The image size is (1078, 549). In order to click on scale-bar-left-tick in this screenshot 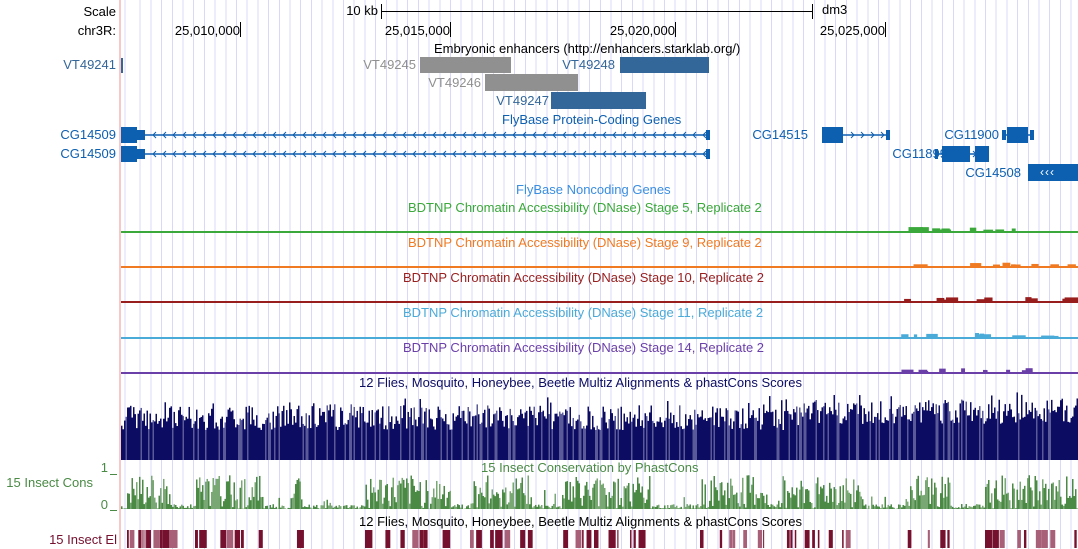, I will do `click(381, 11)`.